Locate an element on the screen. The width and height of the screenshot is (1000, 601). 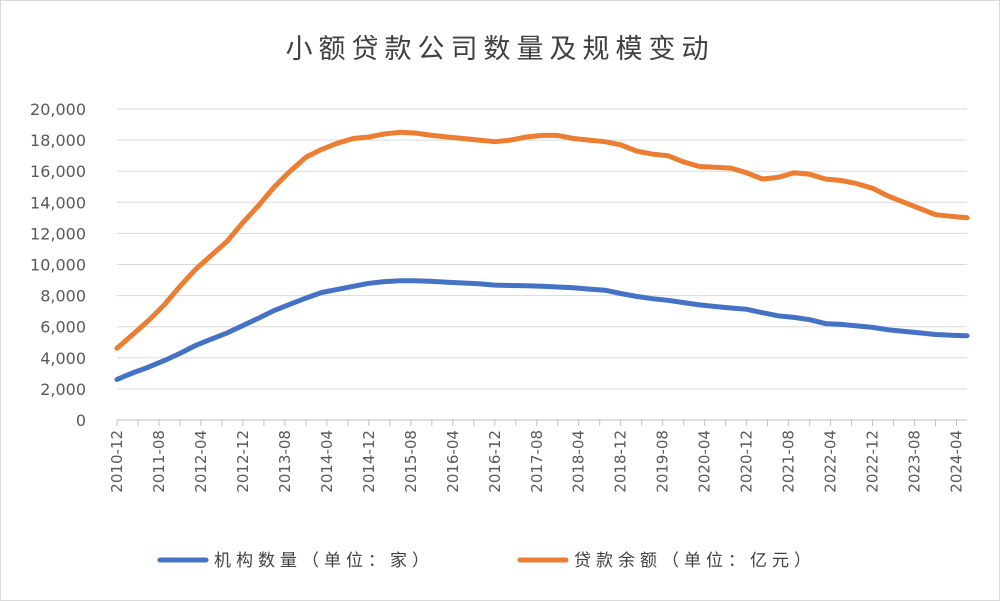
y-tick-label: 8,000 is located at coordinates (63, 296).